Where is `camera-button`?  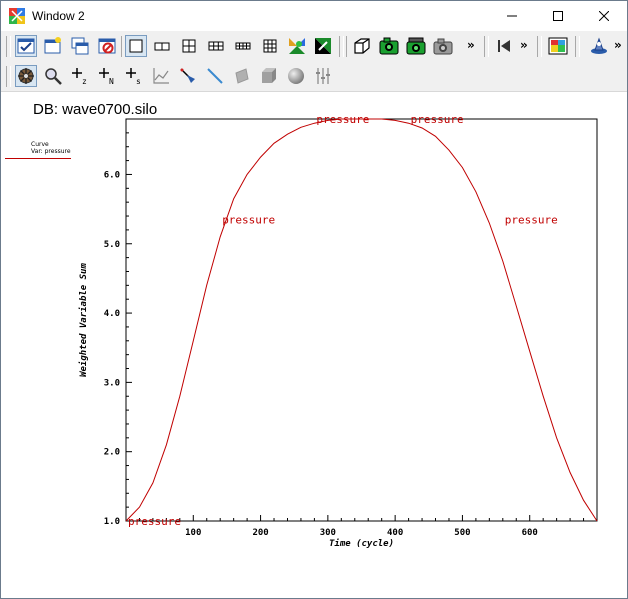
camera-button is located at coordinates (443, 46).